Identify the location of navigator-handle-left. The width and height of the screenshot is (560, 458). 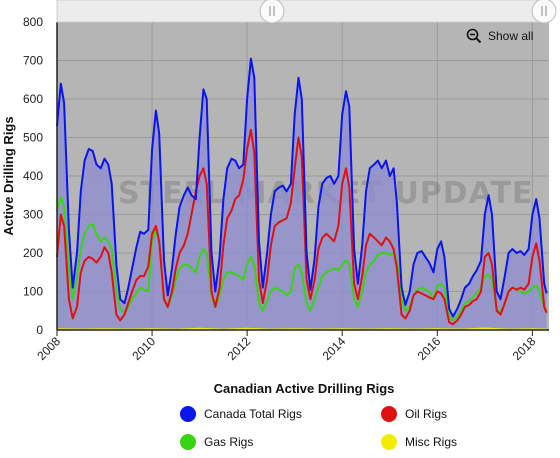
(272, 12).